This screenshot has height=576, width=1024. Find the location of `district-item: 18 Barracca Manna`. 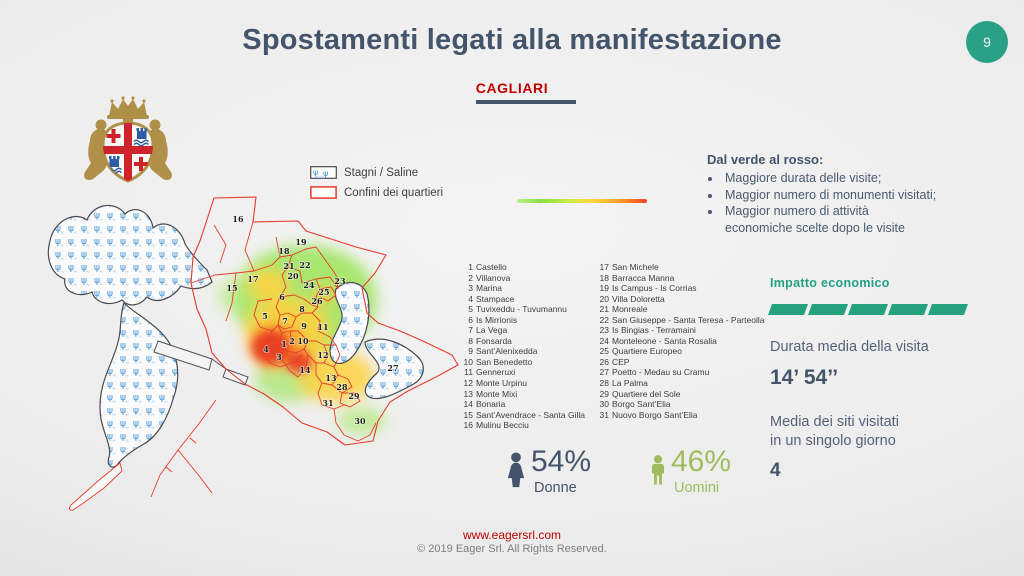

district-item: 18 Barracca Manna is located at coordinates (637, 277).